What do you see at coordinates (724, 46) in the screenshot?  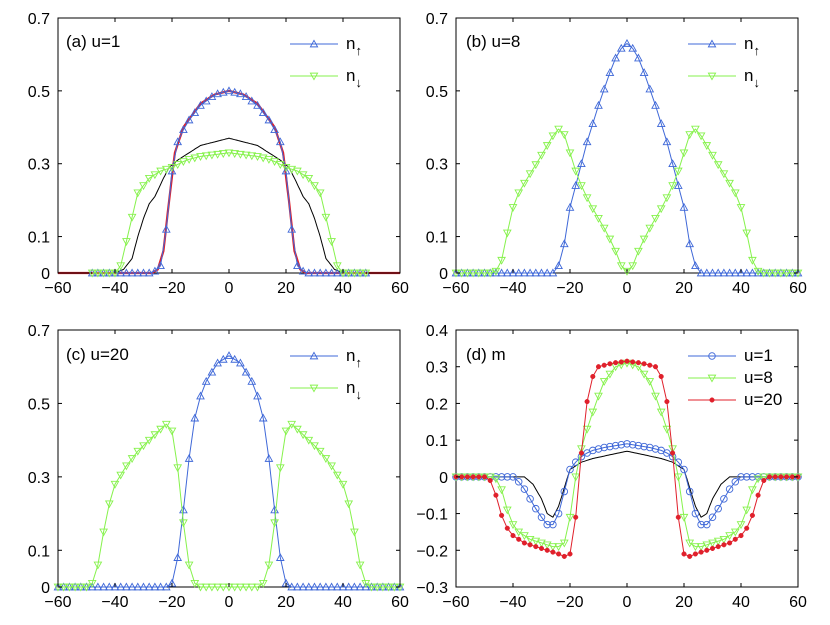 I see `legend-entry: n↑` at bounding box center [724, 46].